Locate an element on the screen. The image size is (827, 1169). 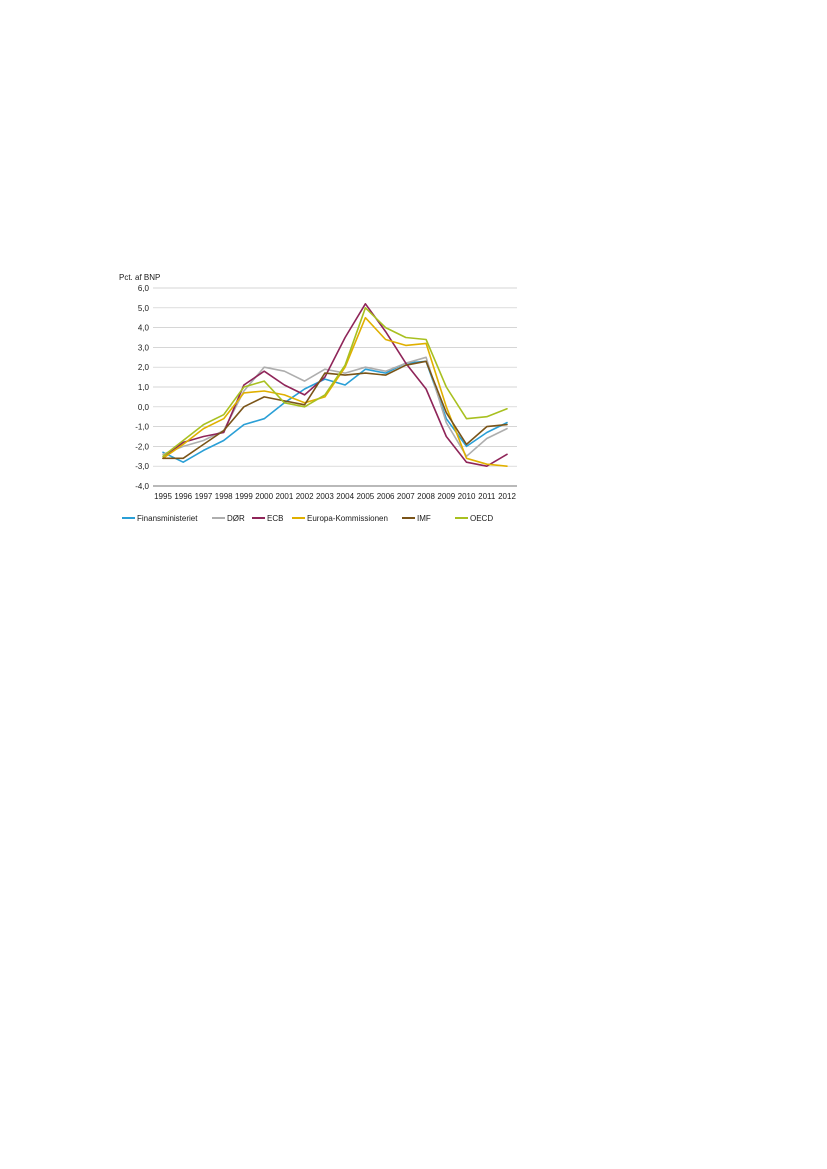
x-tick-label: 2004 is located at coordinates (345, 496).